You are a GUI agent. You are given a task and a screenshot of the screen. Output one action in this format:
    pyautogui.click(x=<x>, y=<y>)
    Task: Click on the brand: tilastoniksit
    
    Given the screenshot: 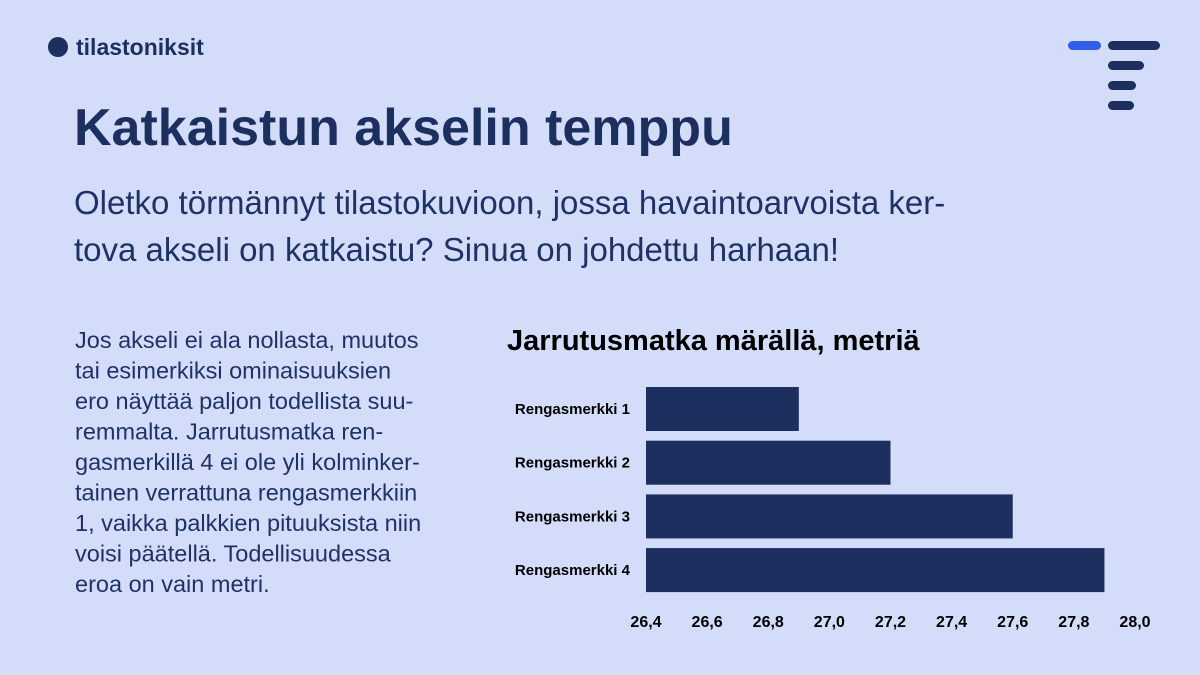 What is the action you would take?
    pyautogui.click(x=140, y=47)
    